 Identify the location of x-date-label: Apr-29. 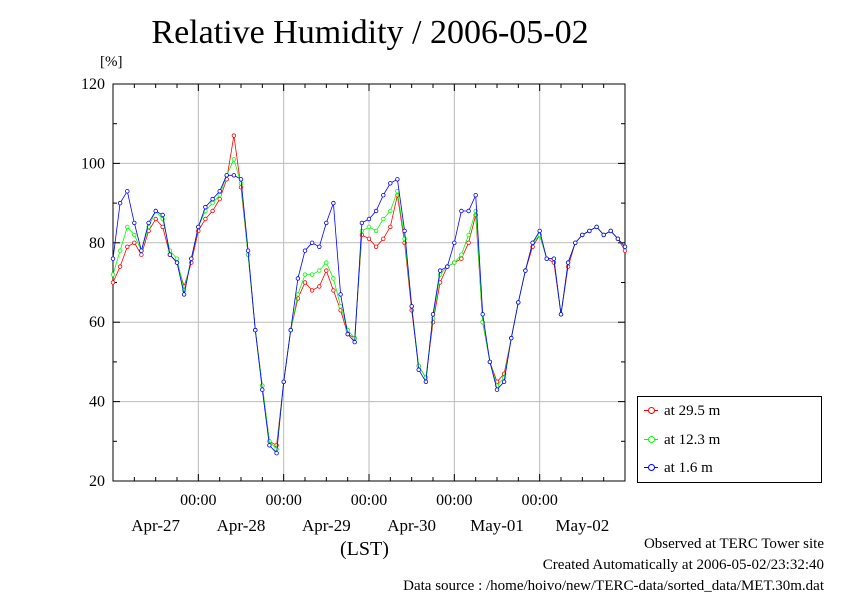
(326, 525).